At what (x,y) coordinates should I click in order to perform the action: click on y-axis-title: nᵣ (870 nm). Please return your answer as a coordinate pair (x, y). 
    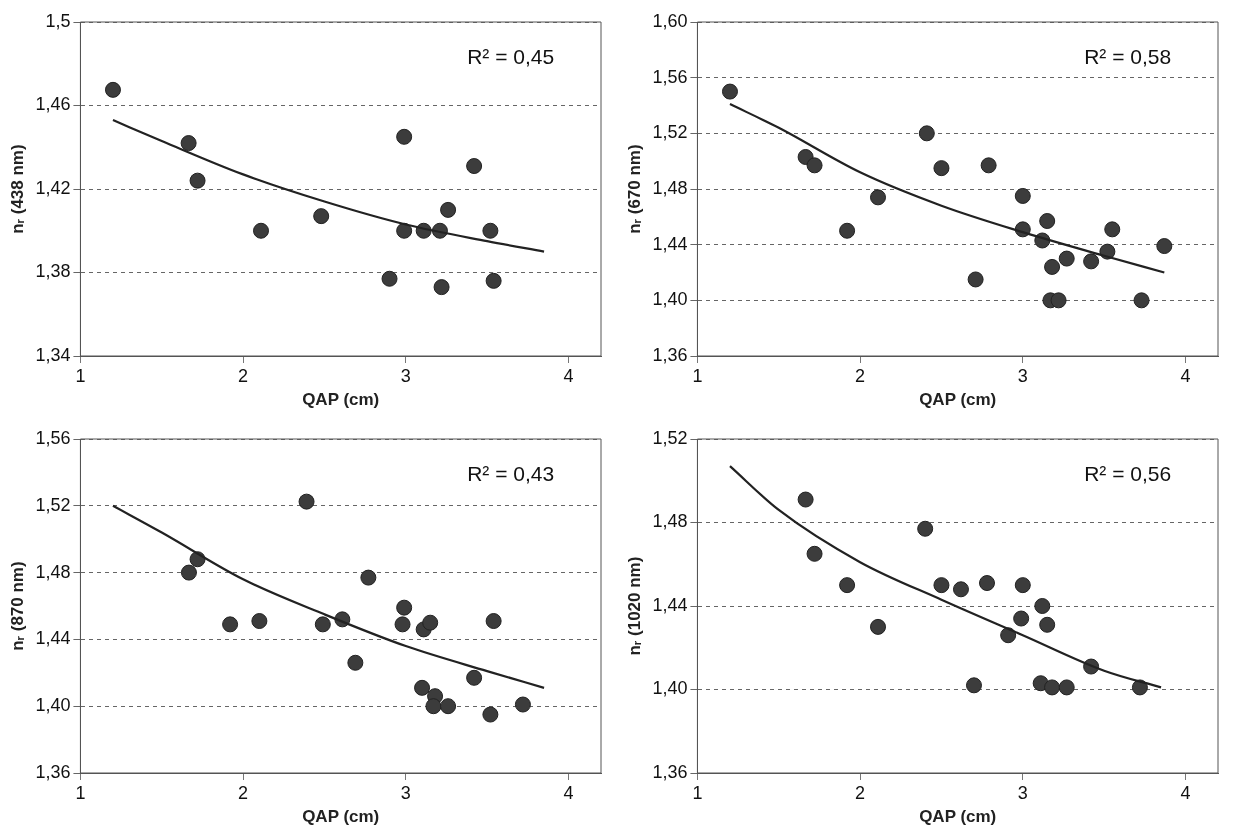
    Looking at the image, I should click on (17, 606).